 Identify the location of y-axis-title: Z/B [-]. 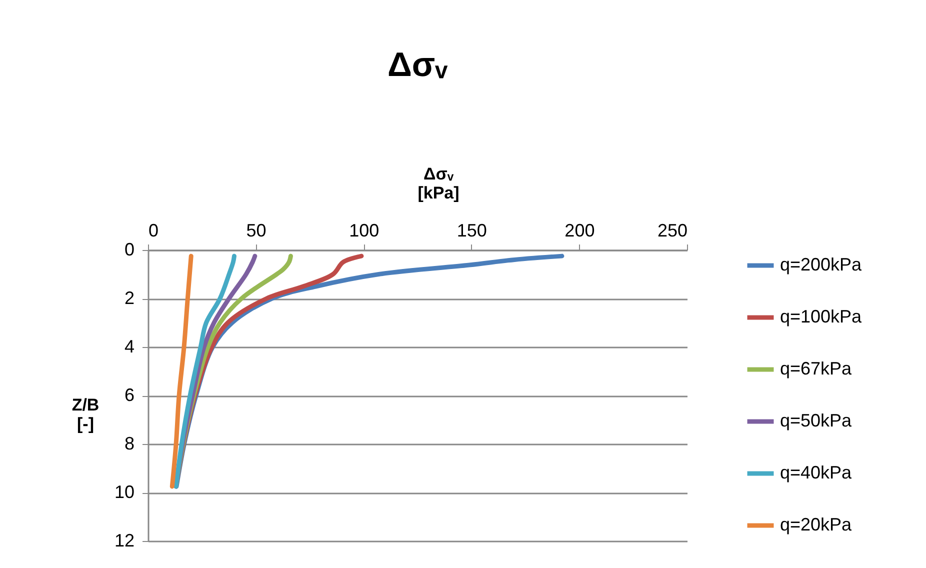
(86, 415).